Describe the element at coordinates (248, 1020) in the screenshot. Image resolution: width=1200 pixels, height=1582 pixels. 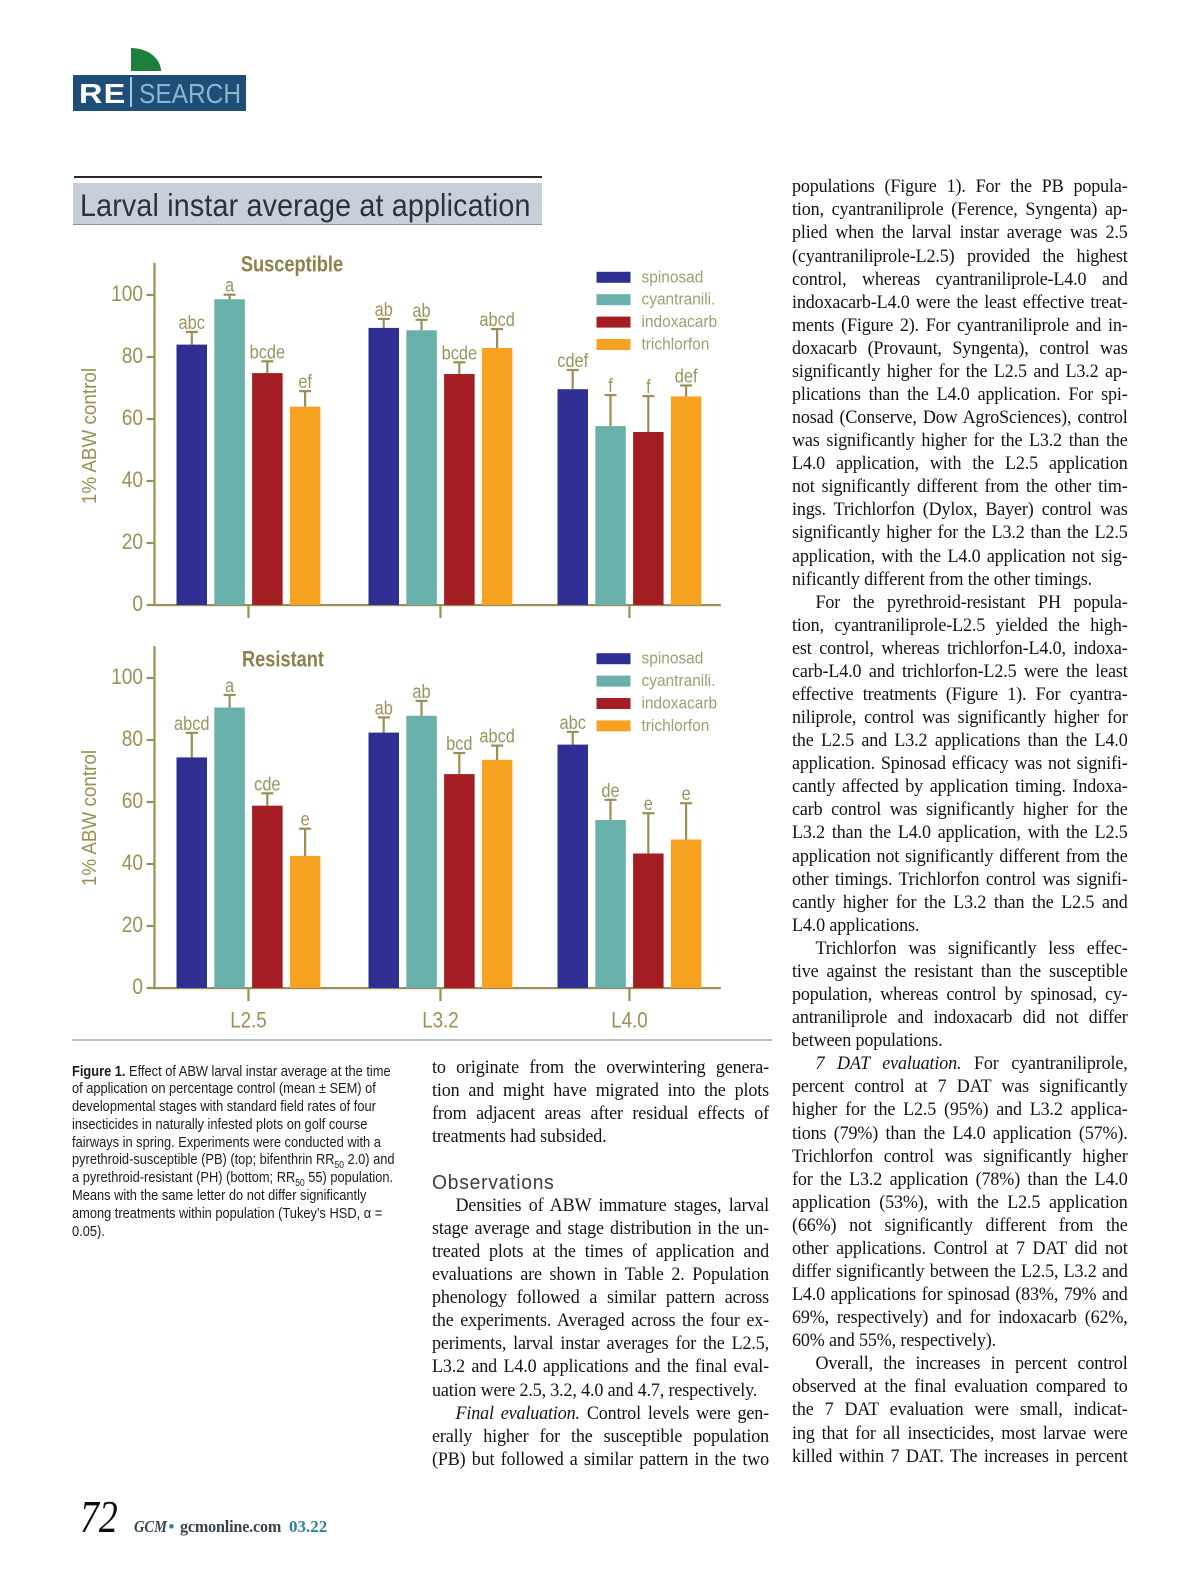
I see `svg-text: L2.5` at that location.